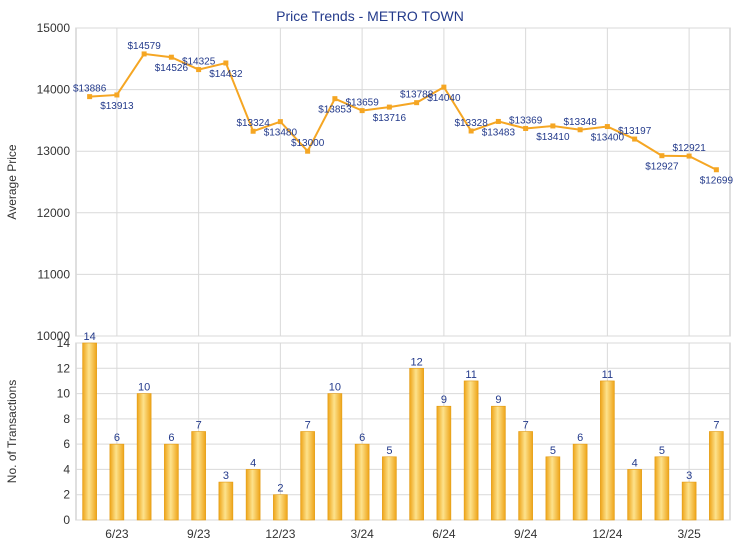  Describe the element at coordinates (144, 46) in the screenshot. I see `price-point-label: $14579` at that location.